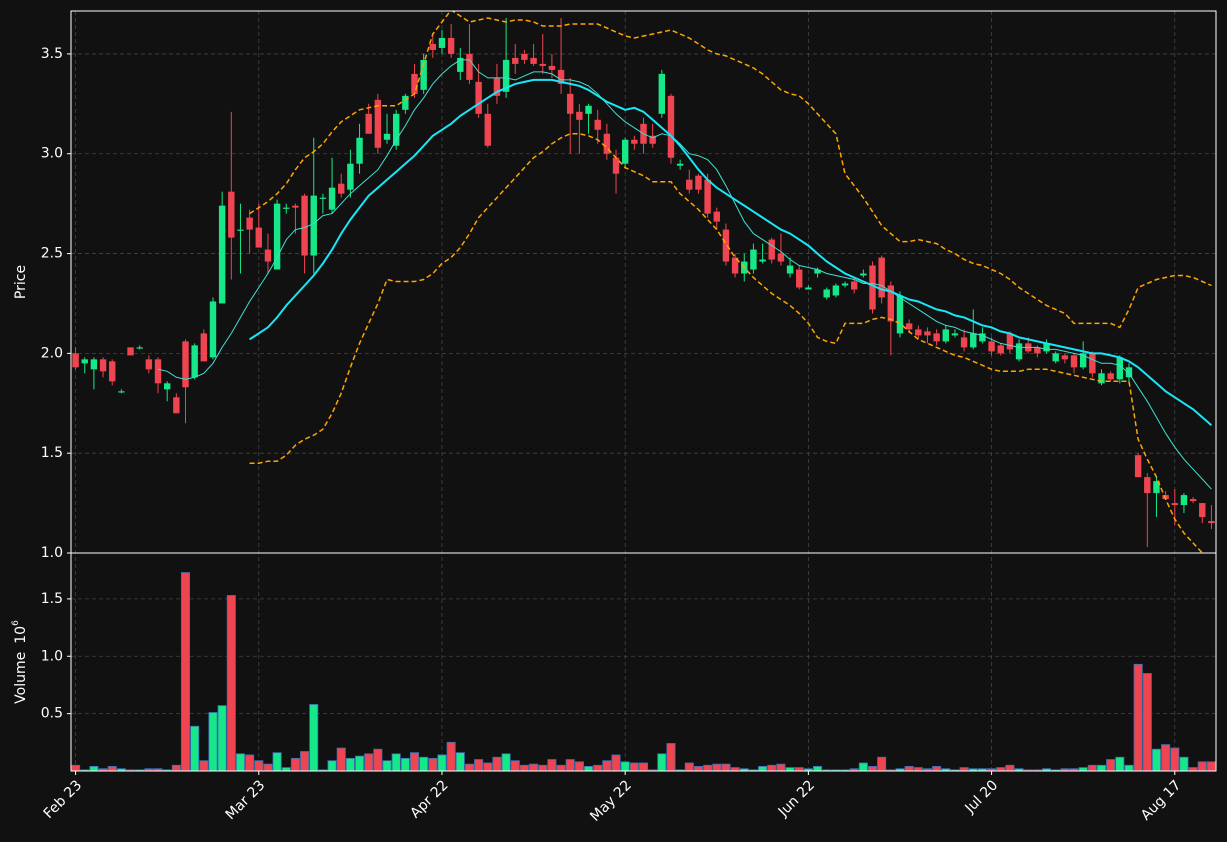 This screenshot has height=842, width=1227. Describe the element at coordinates (21, 635) in the screenshot. I see `scale-base: 10` at that location.